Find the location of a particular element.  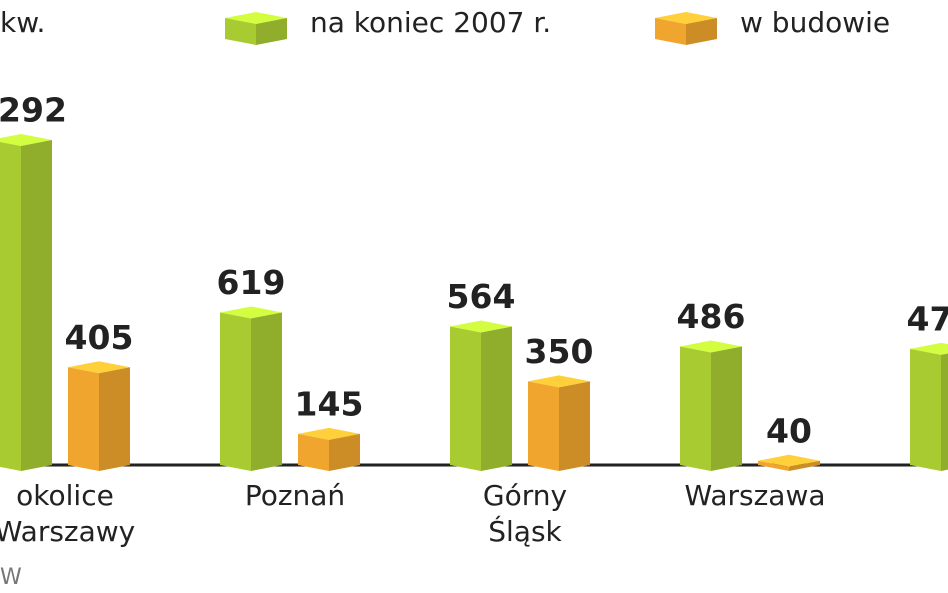

value-label: 145 is located at coordinates (329, 403).